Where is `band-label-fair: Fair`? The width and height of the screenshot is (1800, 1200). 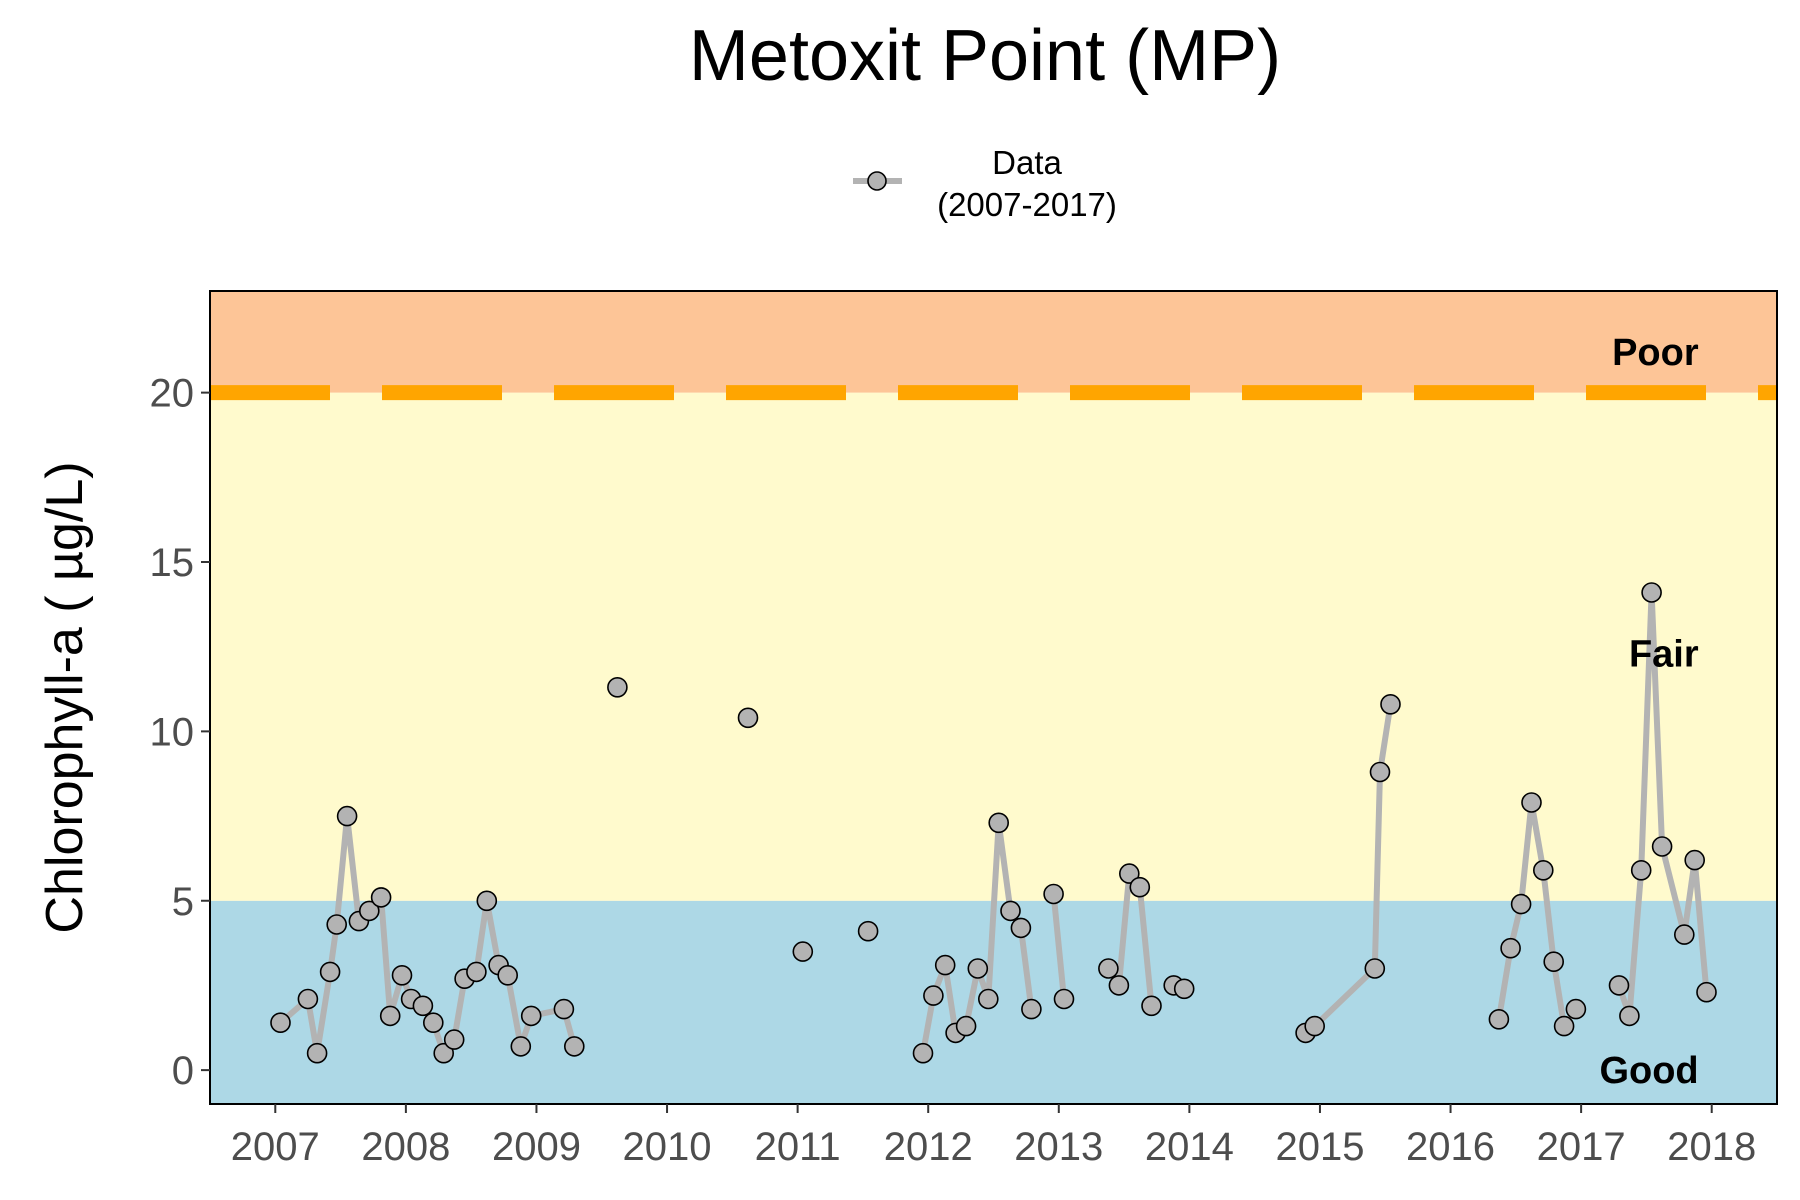 band-label-fair: Fair is located at coordinates (1664, 654).